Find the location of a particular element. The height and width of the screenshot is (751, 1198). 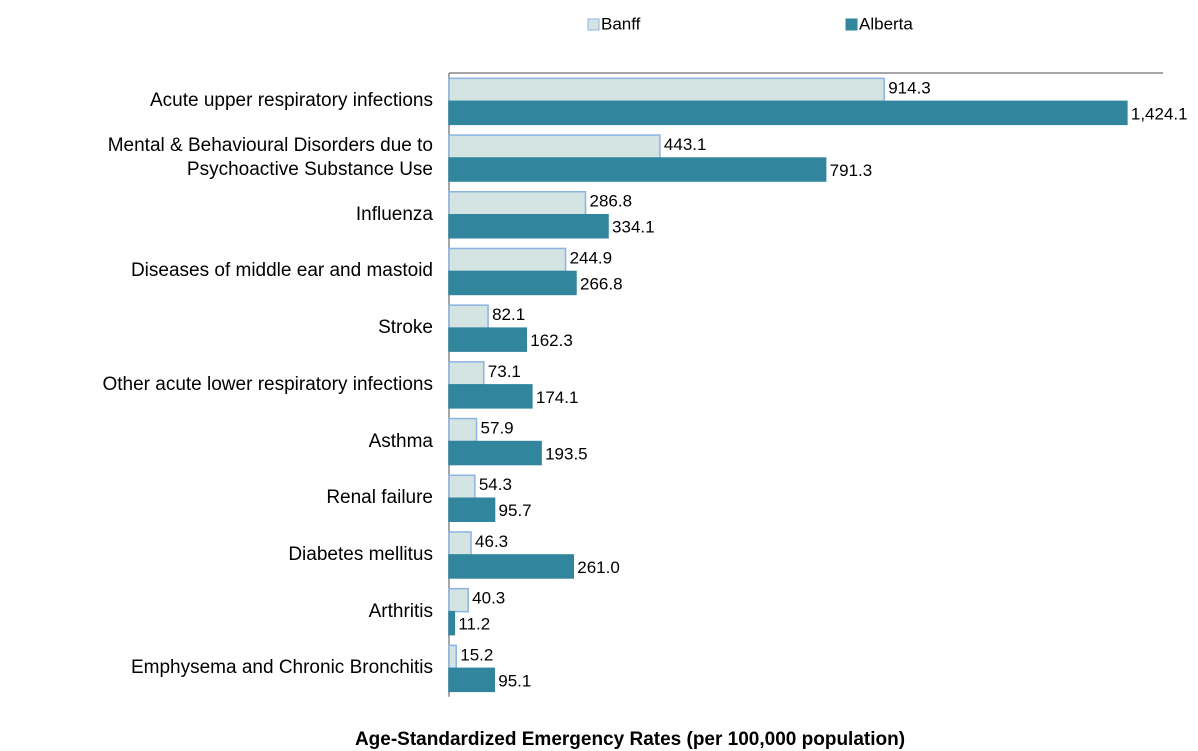

value-label: 914.3 is located at coordinates (909, 87).